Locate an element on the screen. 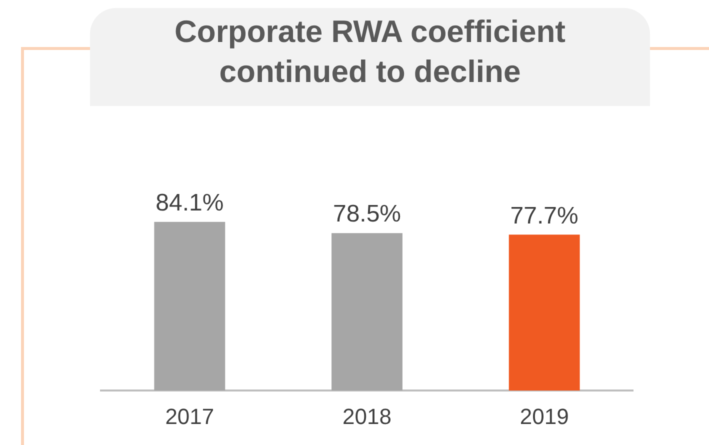 The width and height of the screenshot is (709, 445). data-label: 78.5% is located at coordinates (367, 214).